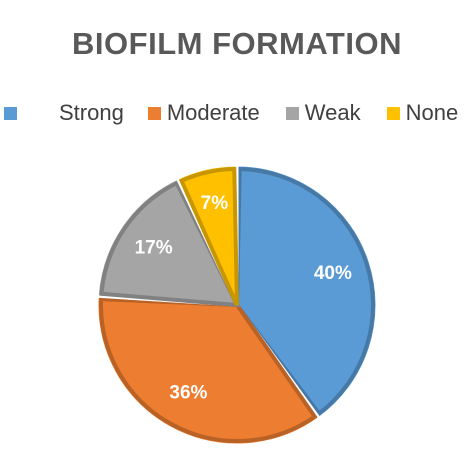 The image size is (474, 474). I want to click on pie-slice-border-moderate, so click(208, 370).